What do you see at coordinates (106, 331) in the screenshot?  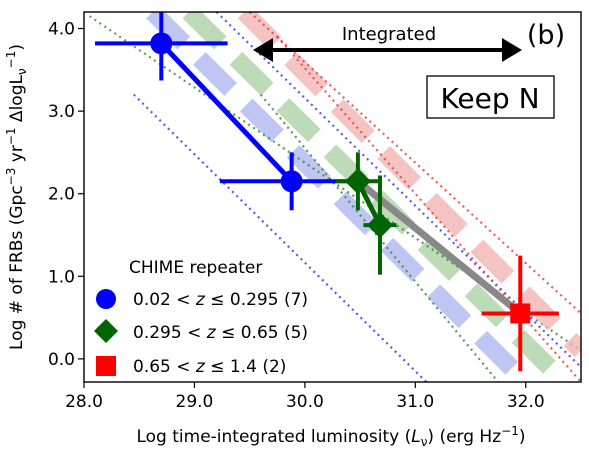 I see `legend-marker-green-diamond` at bounding box center [106, 331].